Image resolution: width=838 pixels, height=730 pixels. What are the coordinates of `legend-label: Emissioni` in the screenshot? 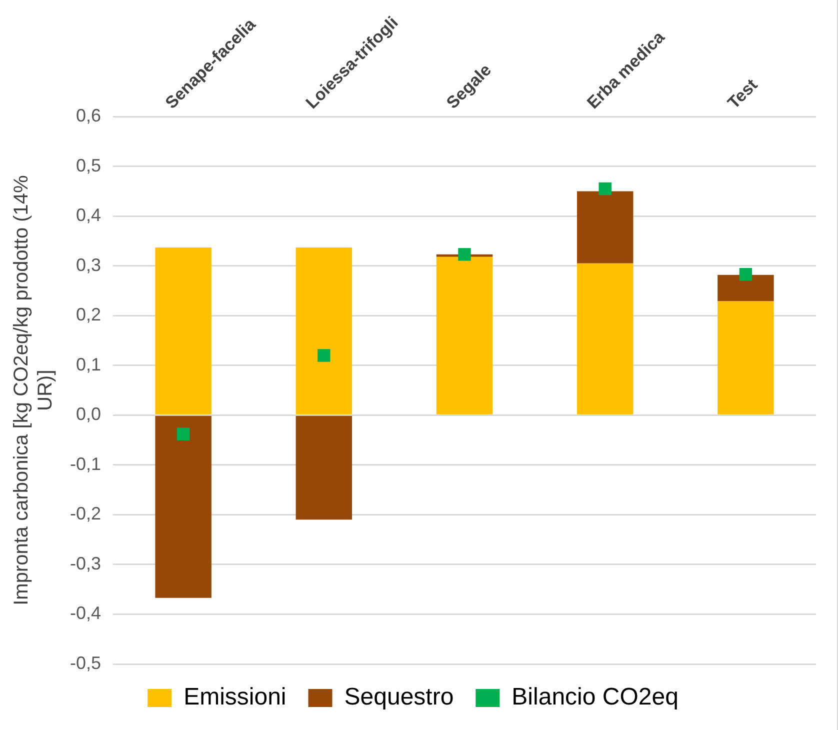 It's located at (235, 697).